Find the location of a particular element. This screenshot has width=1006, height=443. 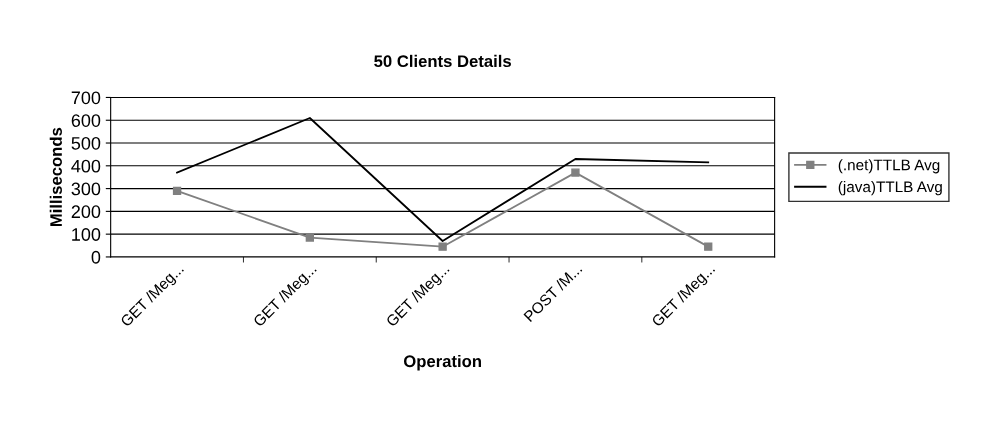

legend-label: (java)TTLB Avg is located at coordinates (890, 188).